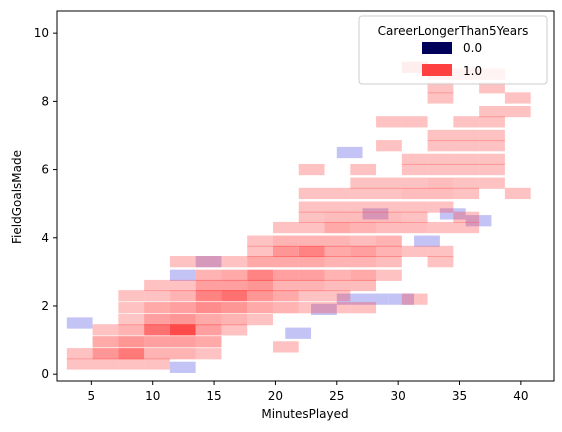 Image resolution: width=562 pixels, height=432 pixels. What do you see at coordinates (453, 50) in the screenshot?
I see `legend-box` at bounding box center [453, 50].